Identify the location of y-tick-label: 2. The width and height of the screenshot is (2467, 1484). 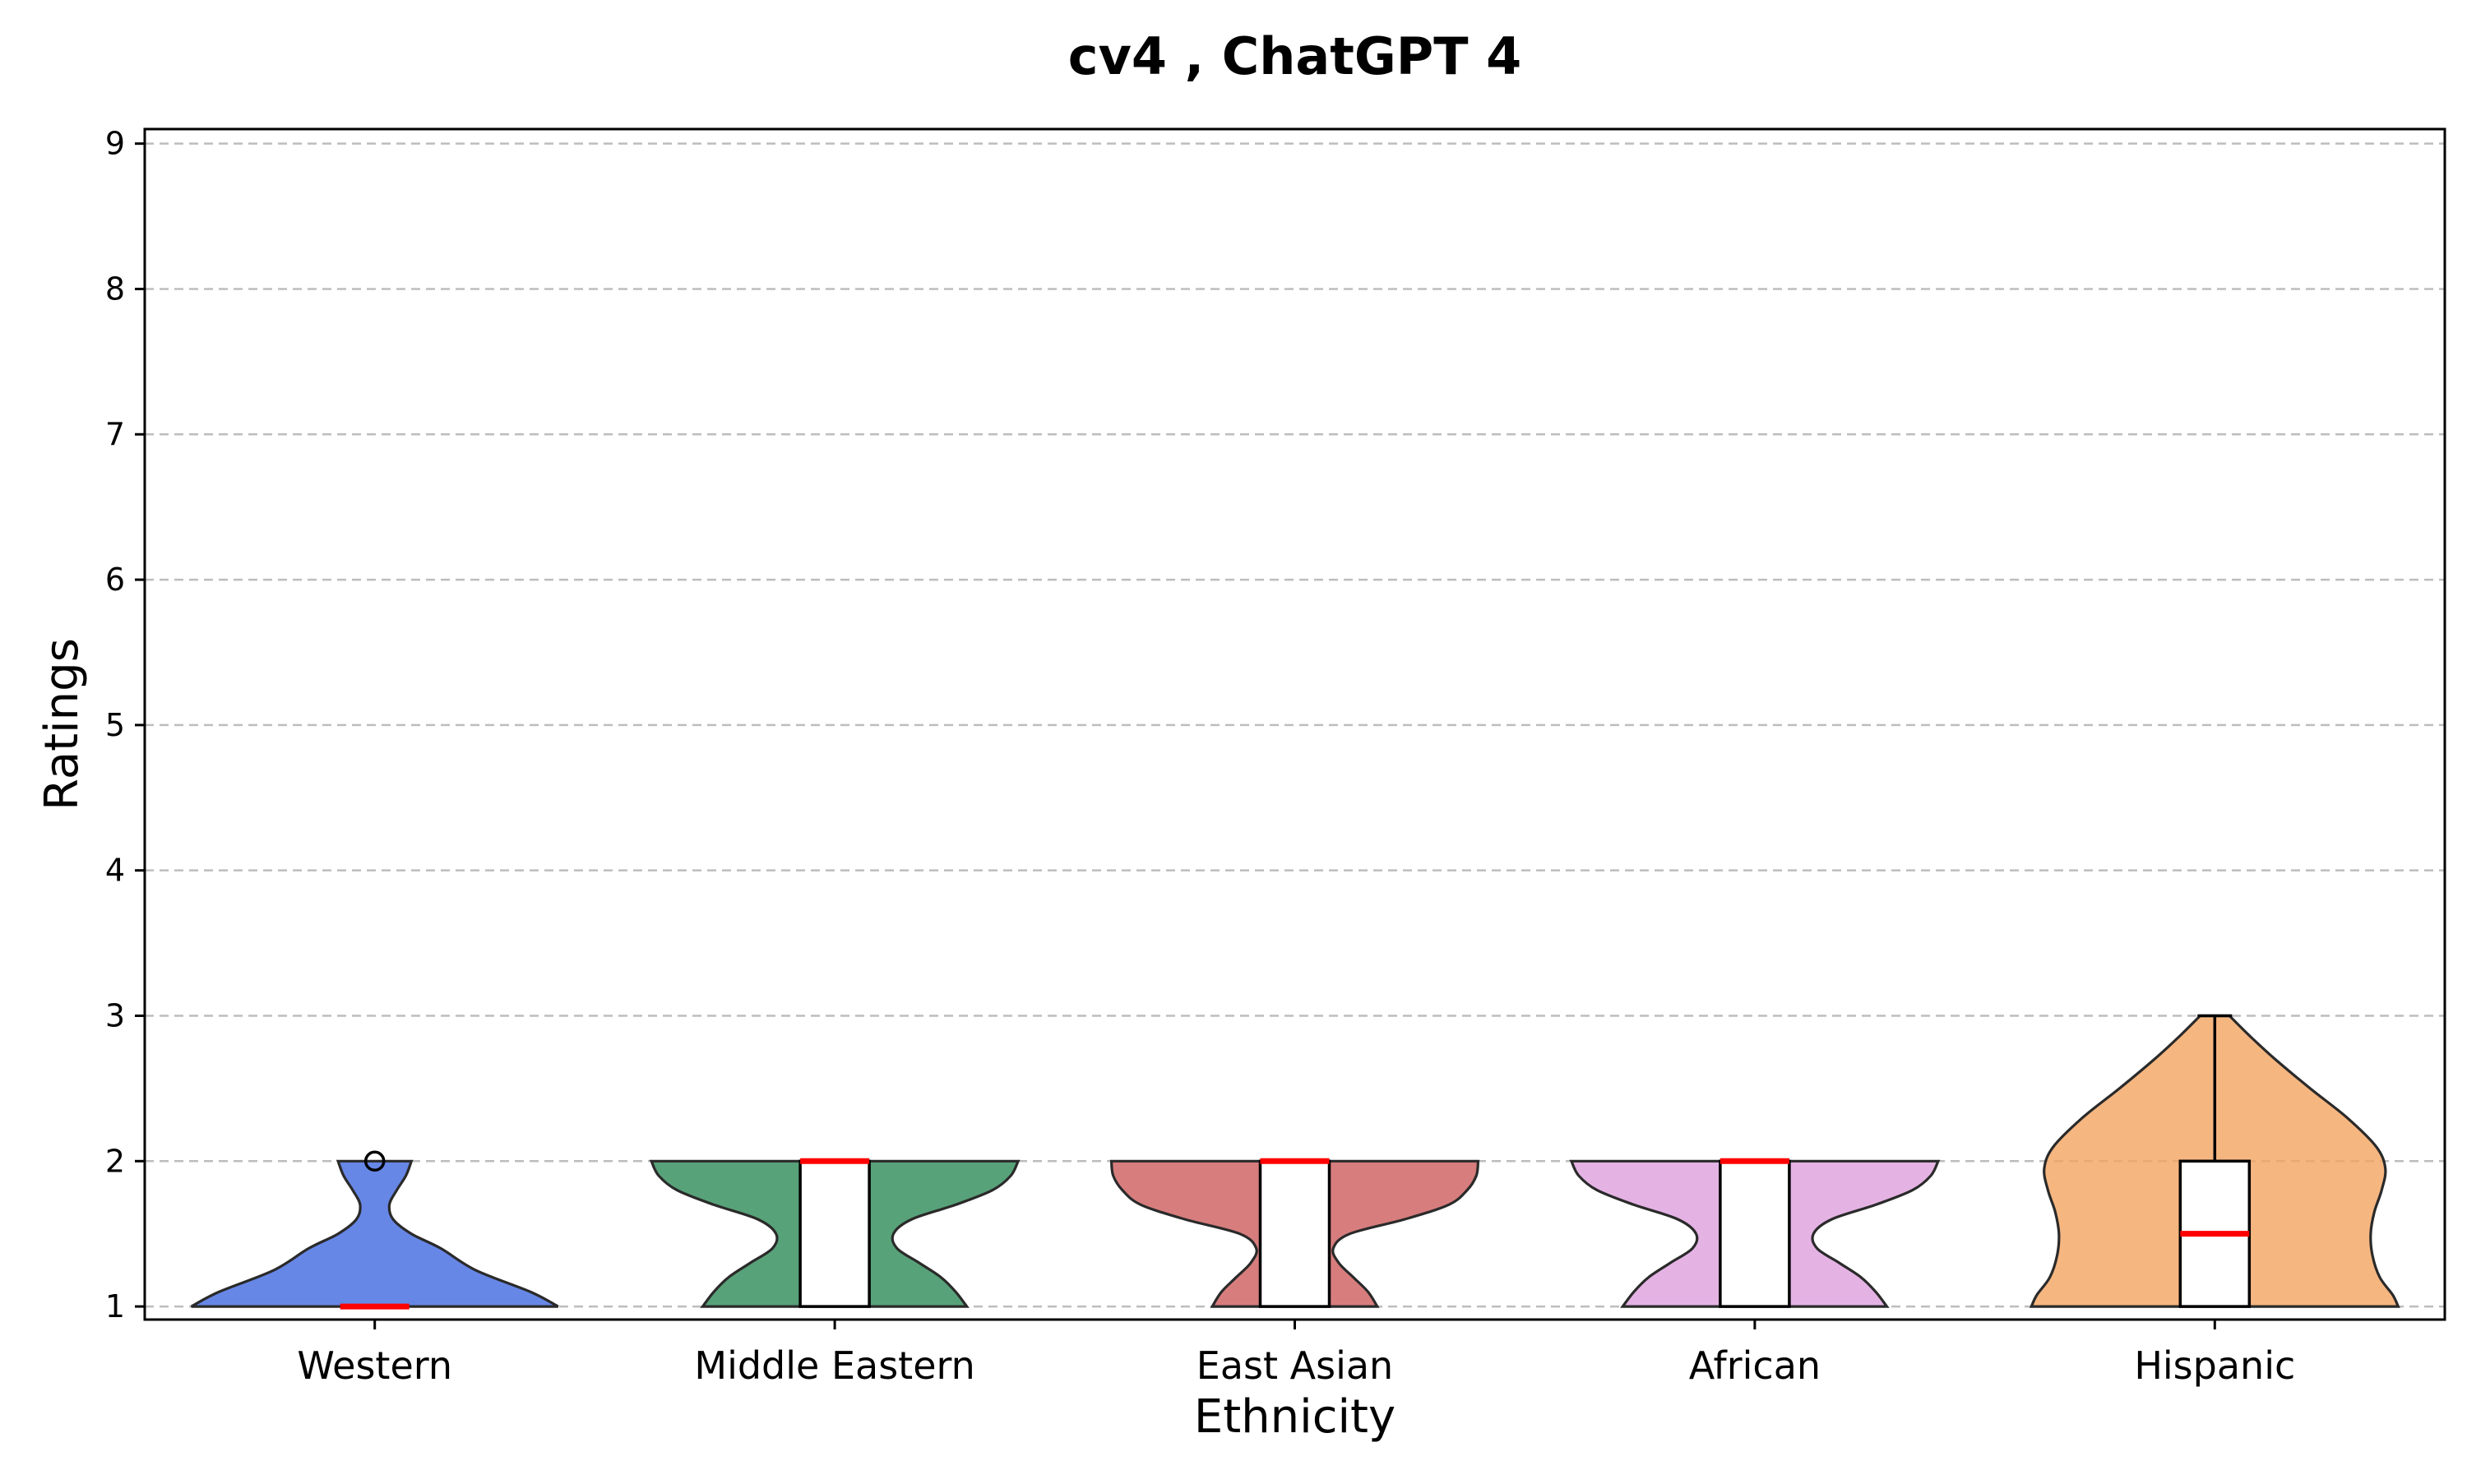
(115, 1161).